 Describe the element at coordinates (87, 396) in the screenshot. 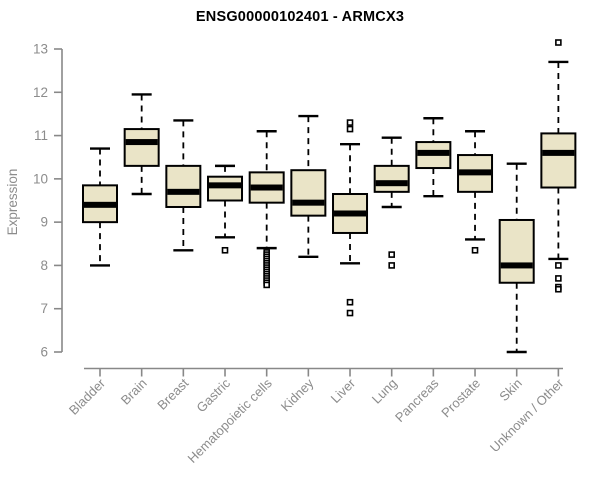

I see `x-tick-label-bladder: Bladder` at that location.